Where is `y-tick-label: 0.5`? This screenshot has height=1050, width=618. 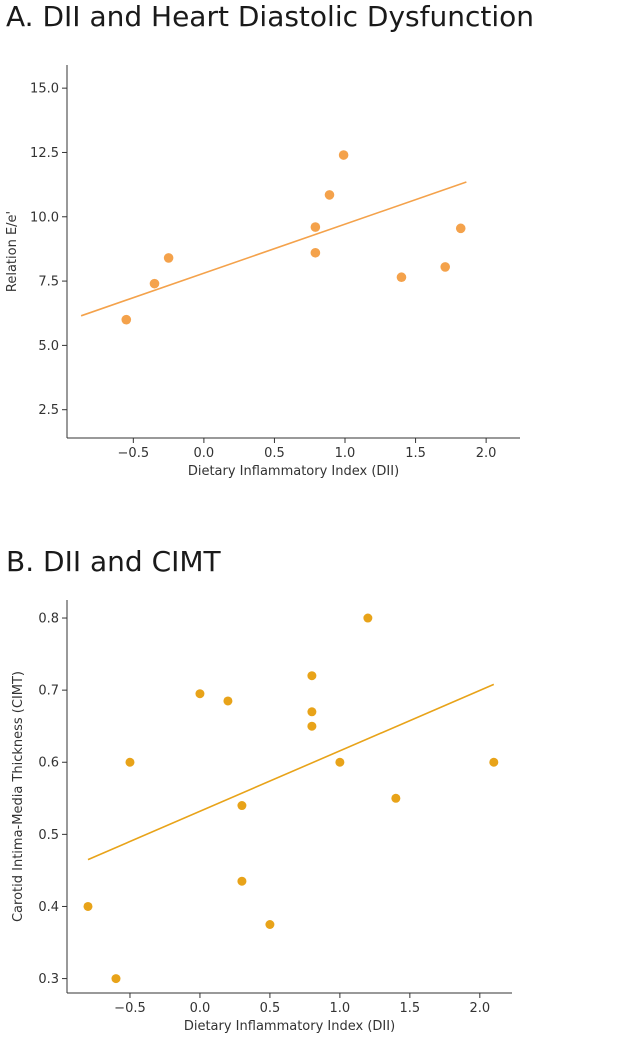 y-tick-label: 0.5 is located at coordinates (48, 835).